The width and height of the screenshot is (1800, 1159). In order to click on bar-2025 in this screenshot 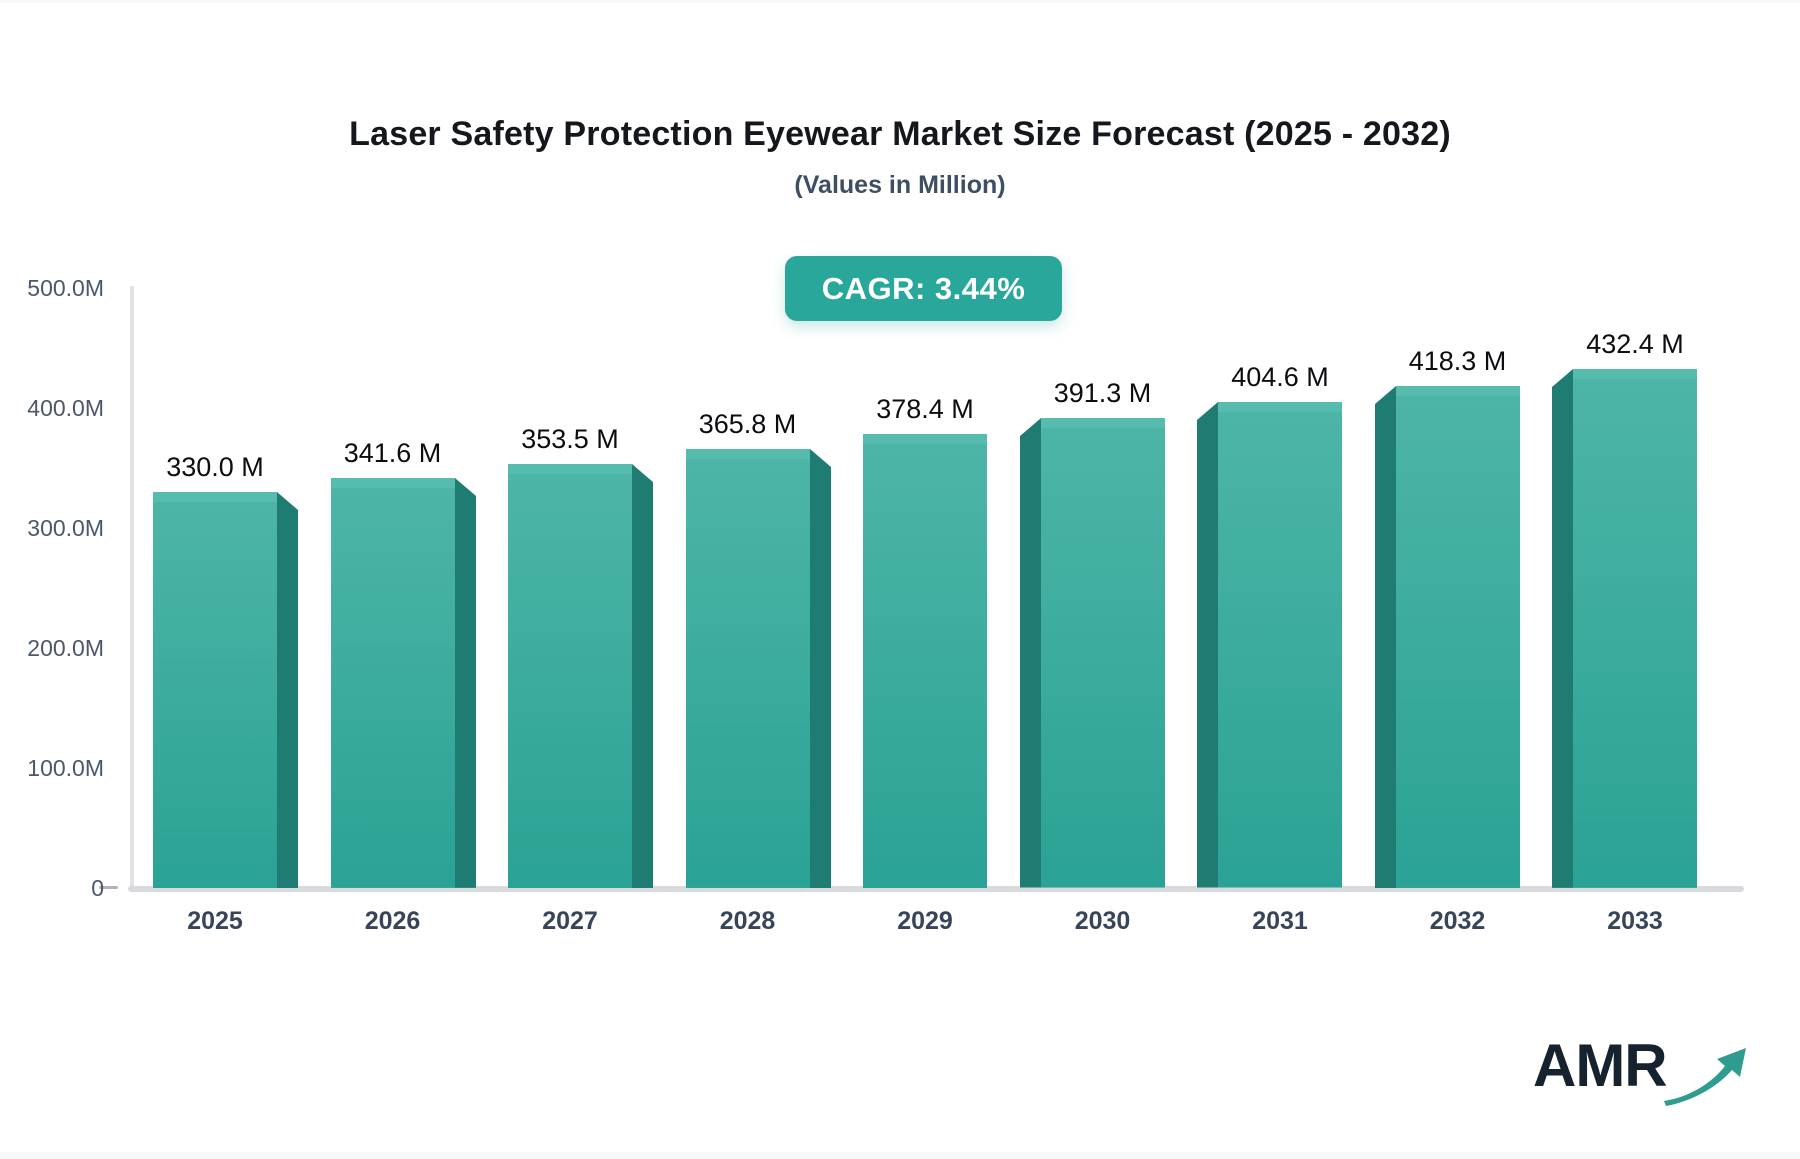, I will do `click(225, 690)`.